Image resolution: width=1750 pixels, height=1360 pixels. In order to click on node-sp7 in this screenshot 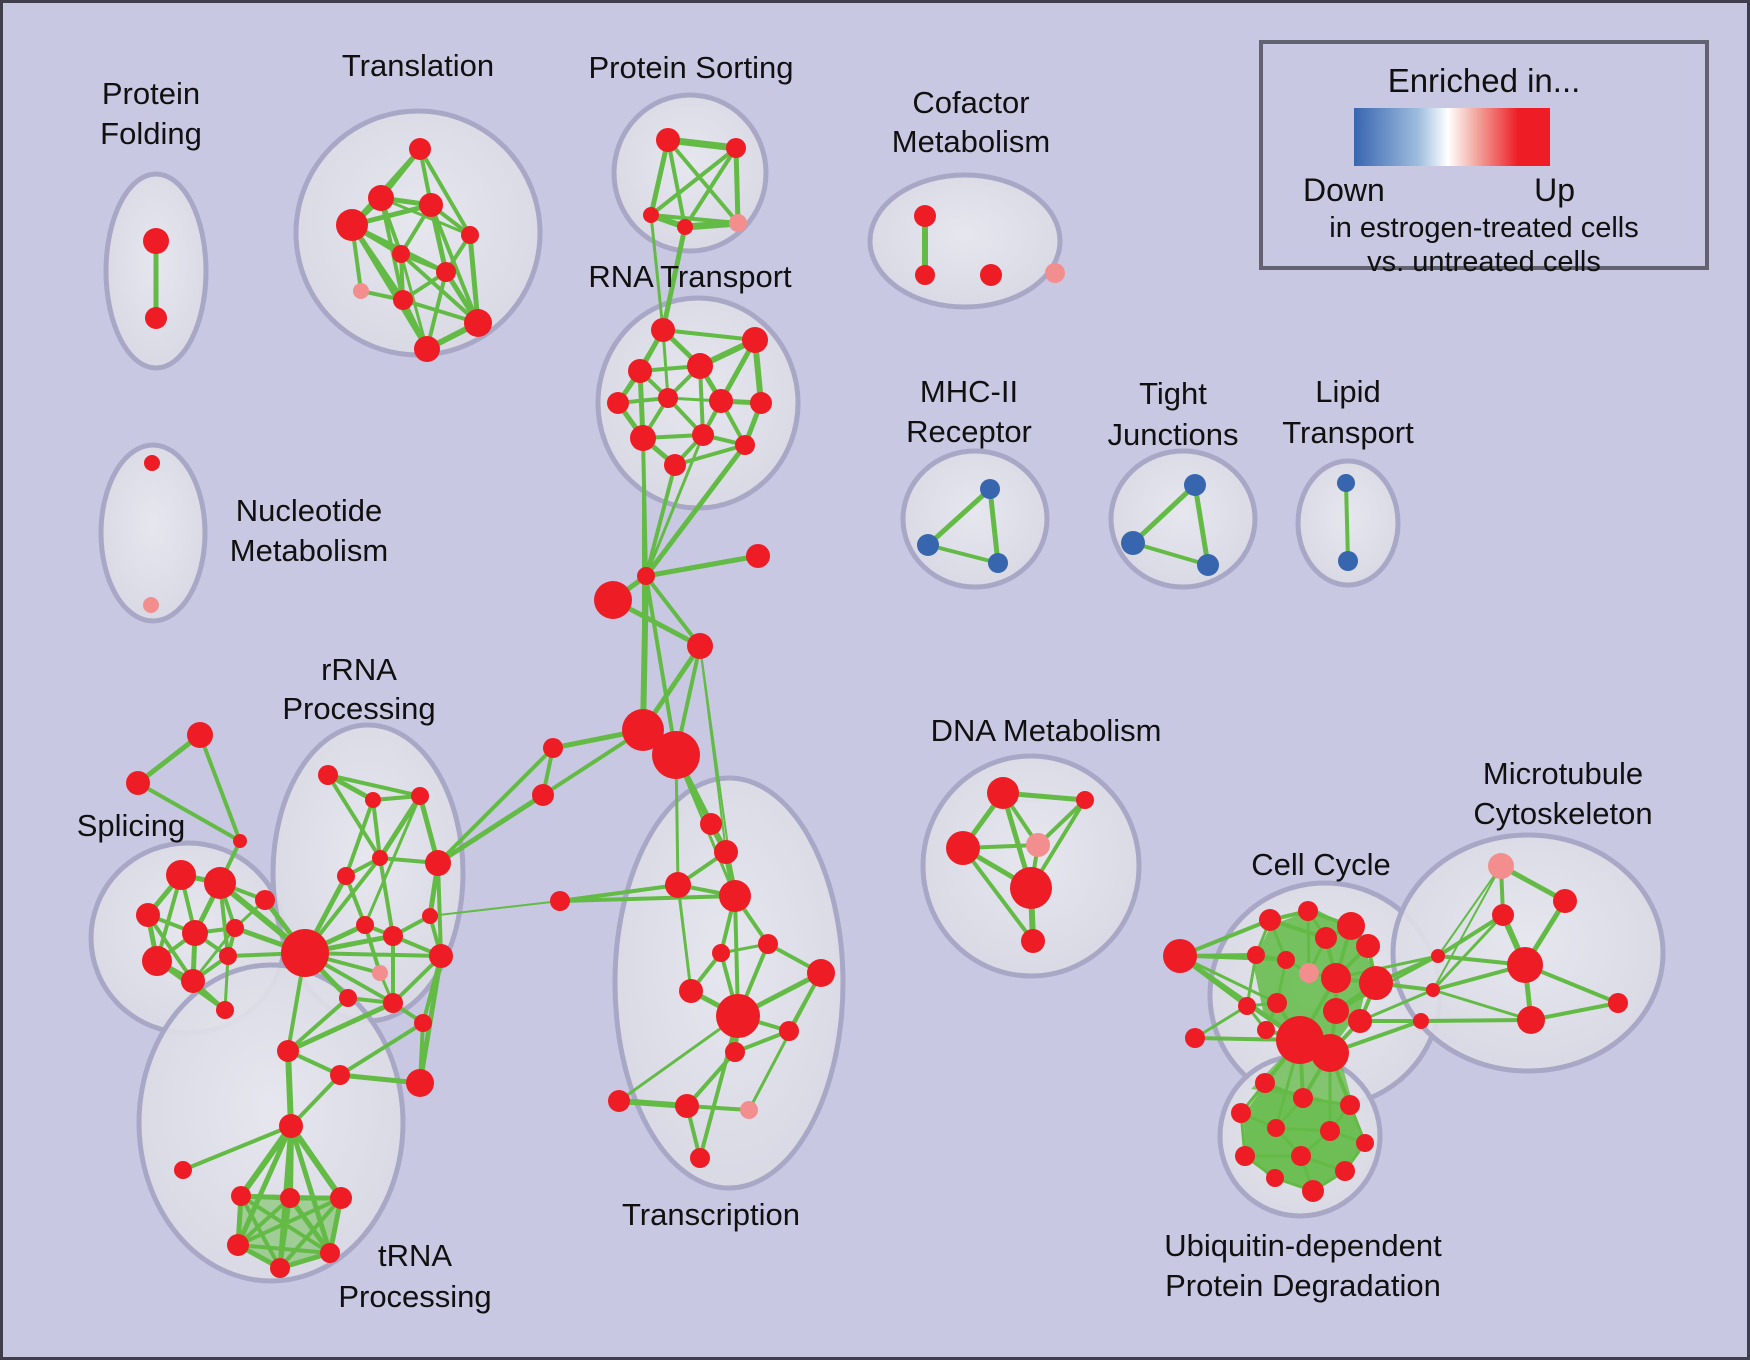, I will do `click(157, 961)`.